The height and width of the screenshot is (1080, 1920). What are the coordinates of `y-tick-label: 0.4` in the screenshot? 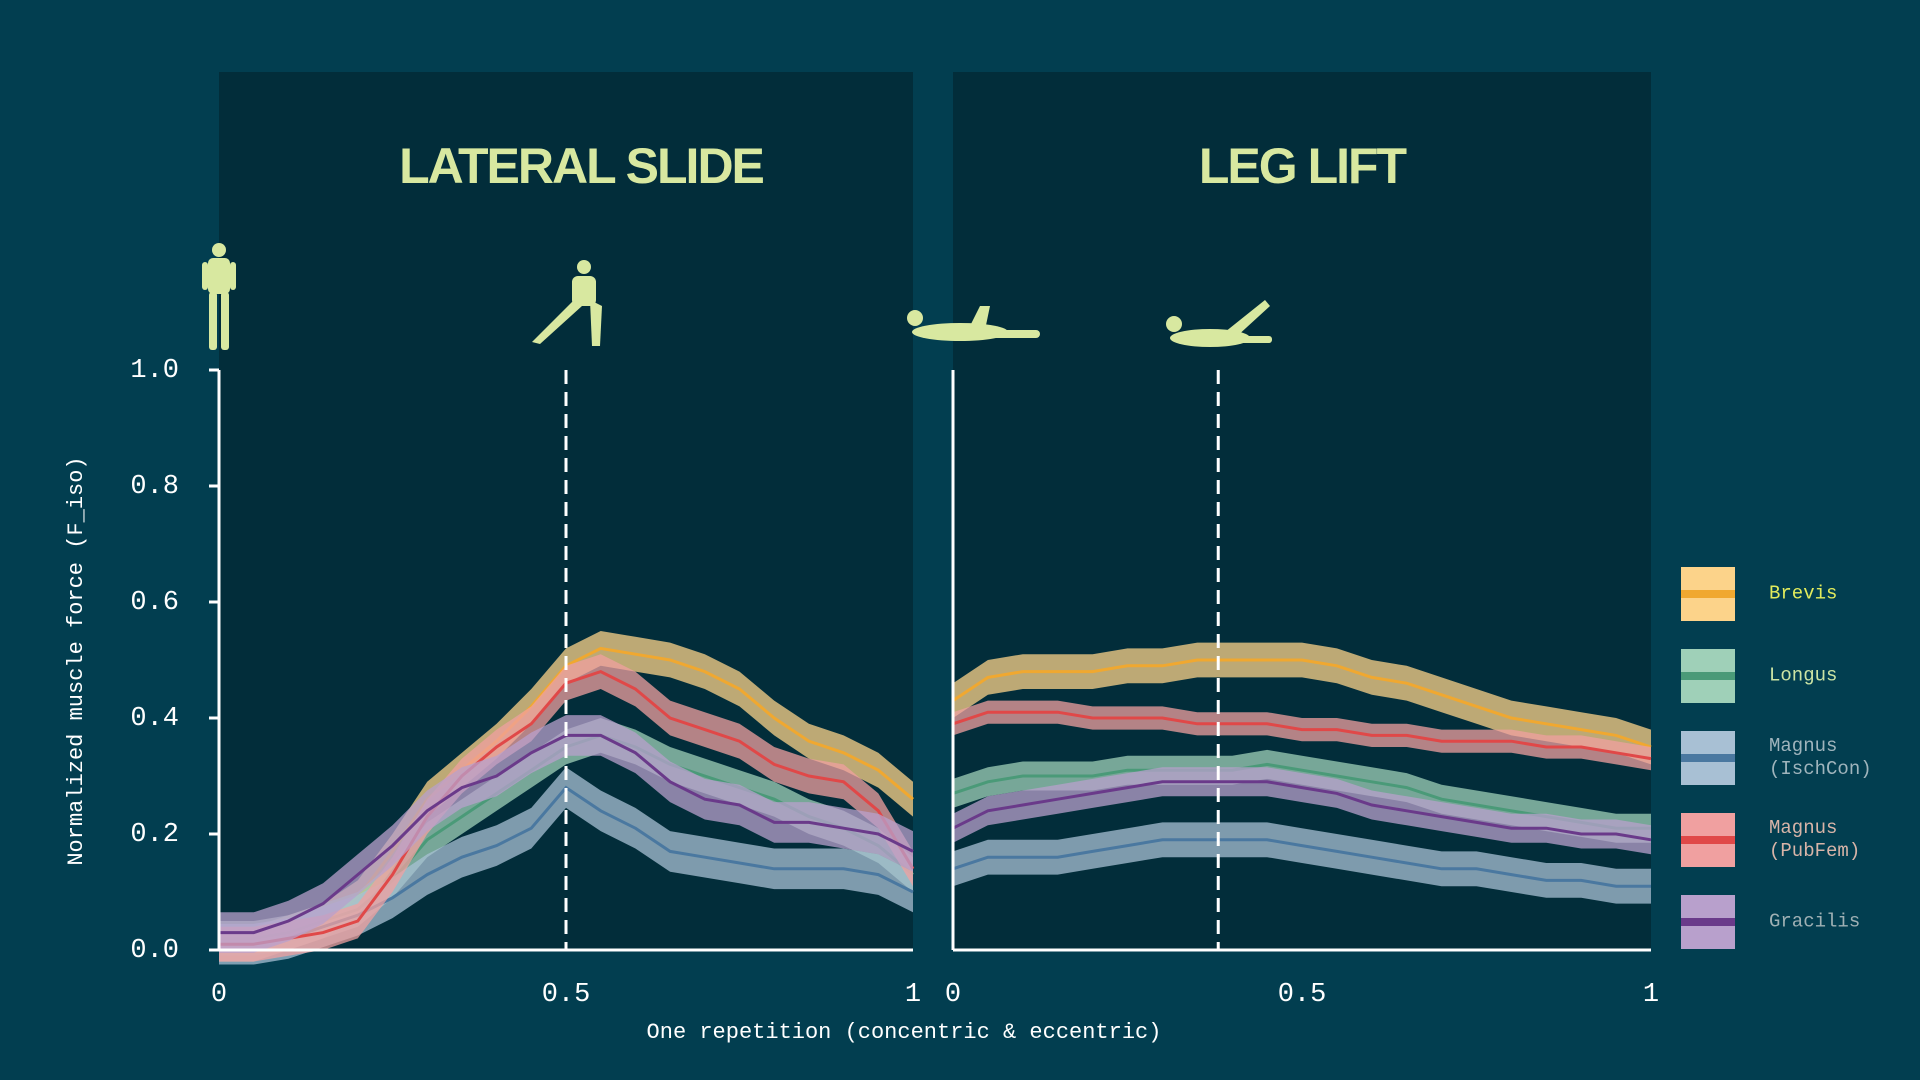 It's located at (154, 719).